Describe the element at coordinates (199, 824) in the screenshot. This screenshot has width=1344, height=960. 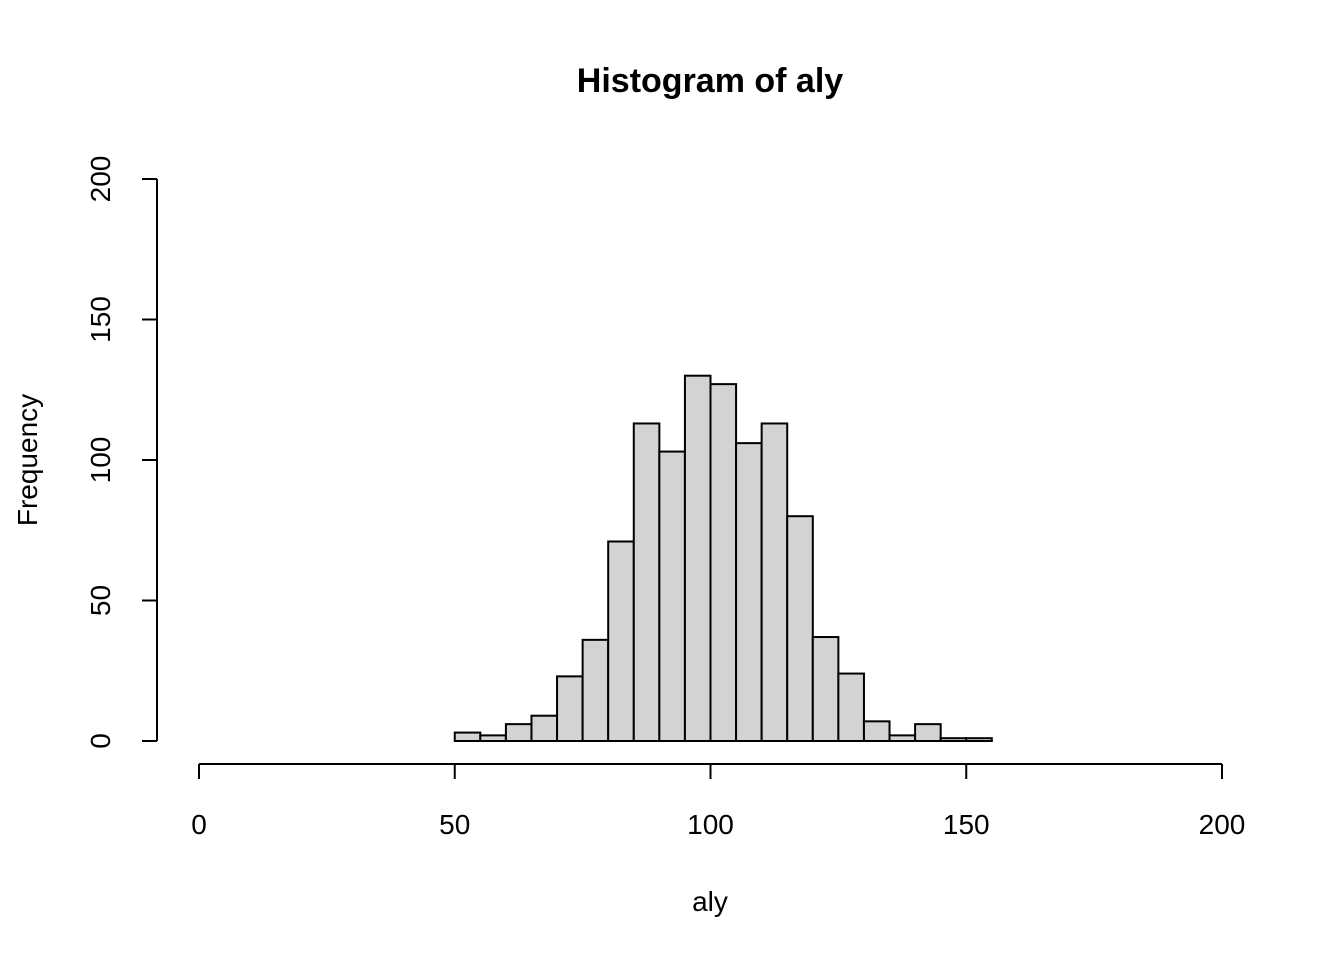
I see `x-tick-label: 0` at that location.